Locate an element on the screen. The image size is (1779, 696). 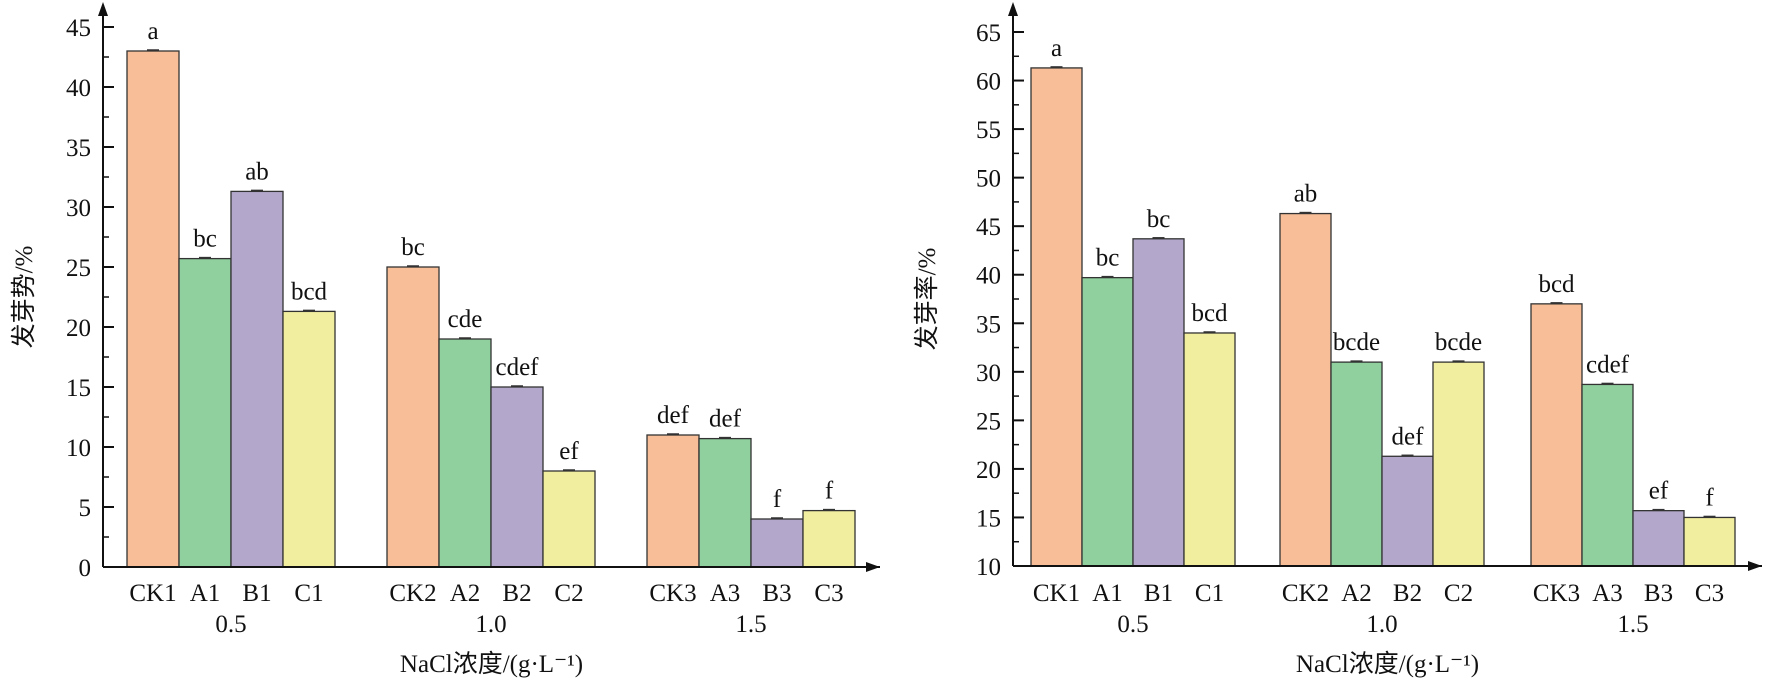
y-tick-label: 50 is located at coordinates (988, 179).